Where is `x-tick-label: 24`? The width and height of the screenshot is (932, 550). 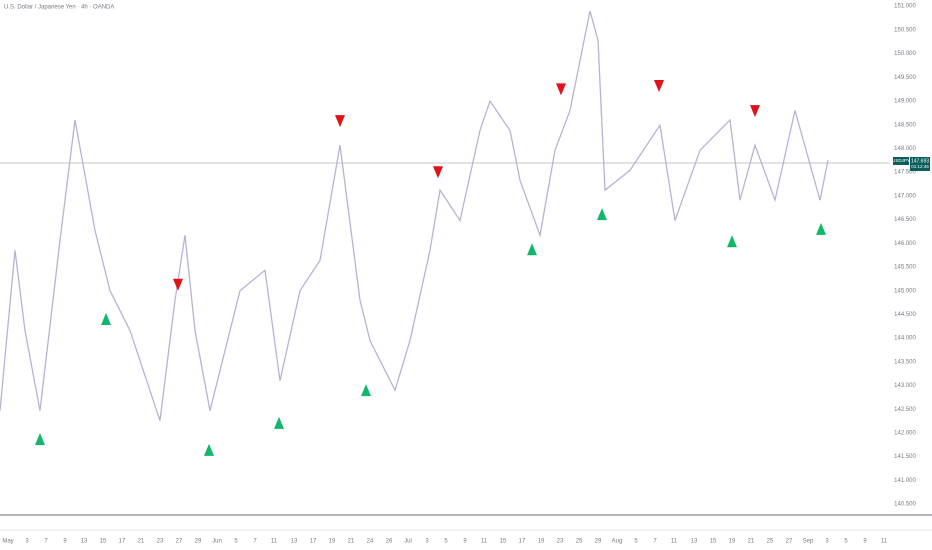
x-tick-label: 24 is located at coordinates (370, 542).